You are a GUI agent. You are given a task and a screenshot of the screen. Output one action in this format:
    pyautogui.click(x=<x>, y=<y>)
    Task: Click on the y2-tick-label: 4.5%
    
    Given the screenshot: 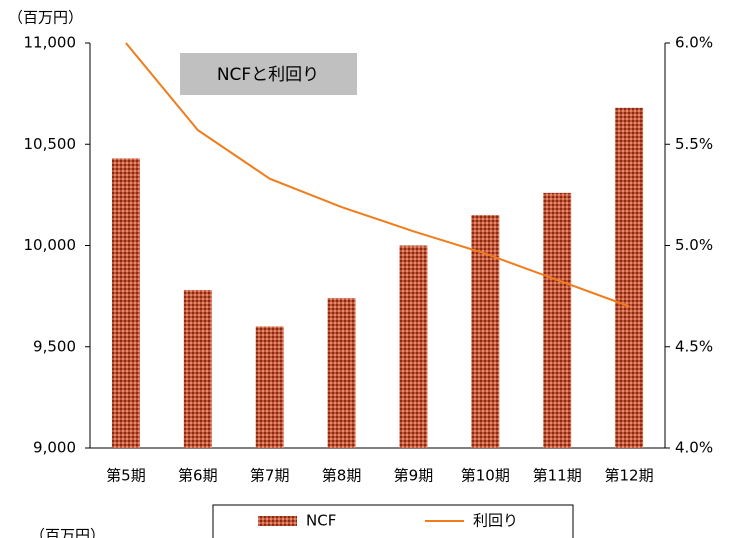 What is the action you would take?
    pyautogui.click(x=694, y=346)
    